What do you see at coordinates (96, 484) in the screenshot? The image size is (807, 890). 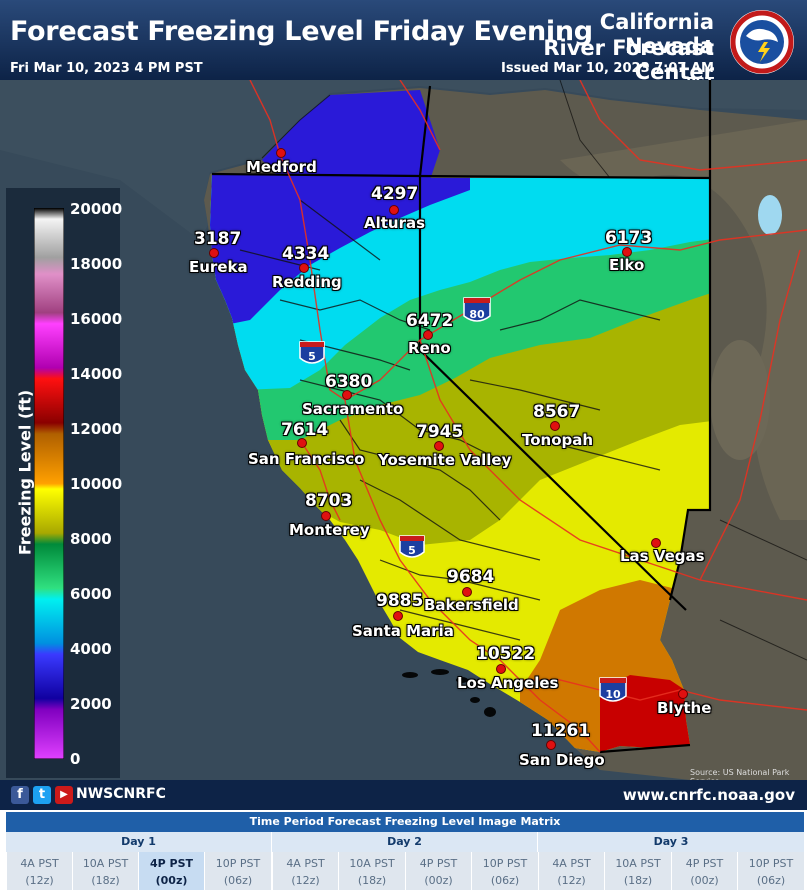 I see `legend-tick: 10000` at bounding box center [96, 484].